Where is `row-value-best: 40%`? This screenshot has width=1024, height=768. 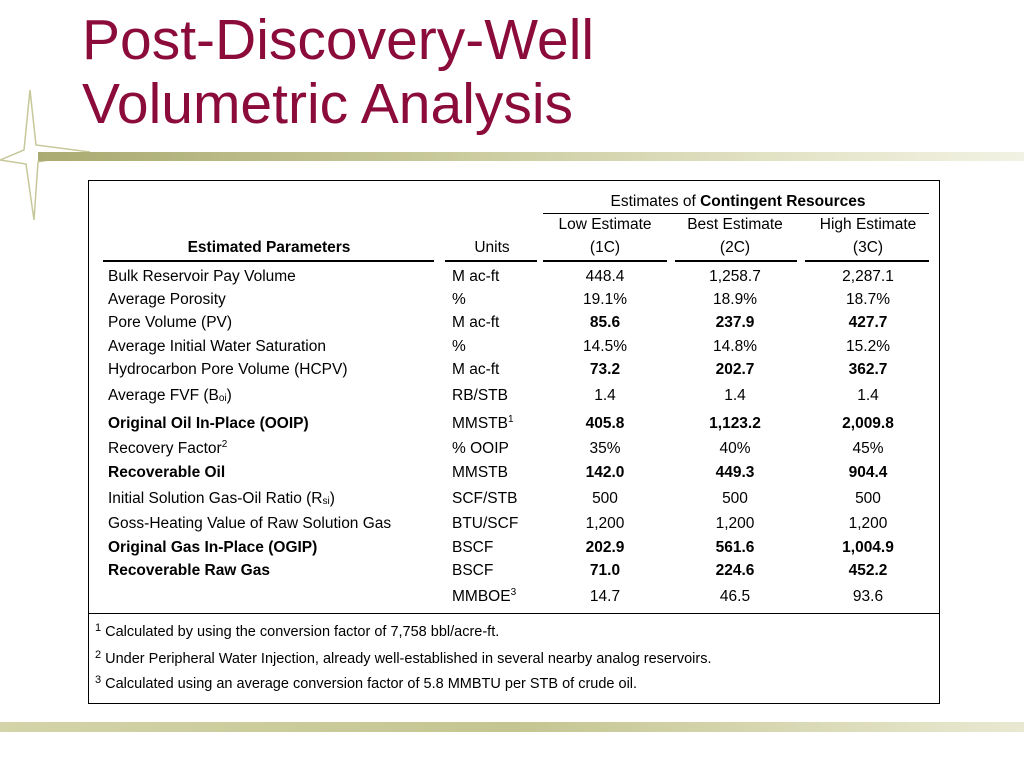 row-value-best: 40% is located at coordinates (735, 448).